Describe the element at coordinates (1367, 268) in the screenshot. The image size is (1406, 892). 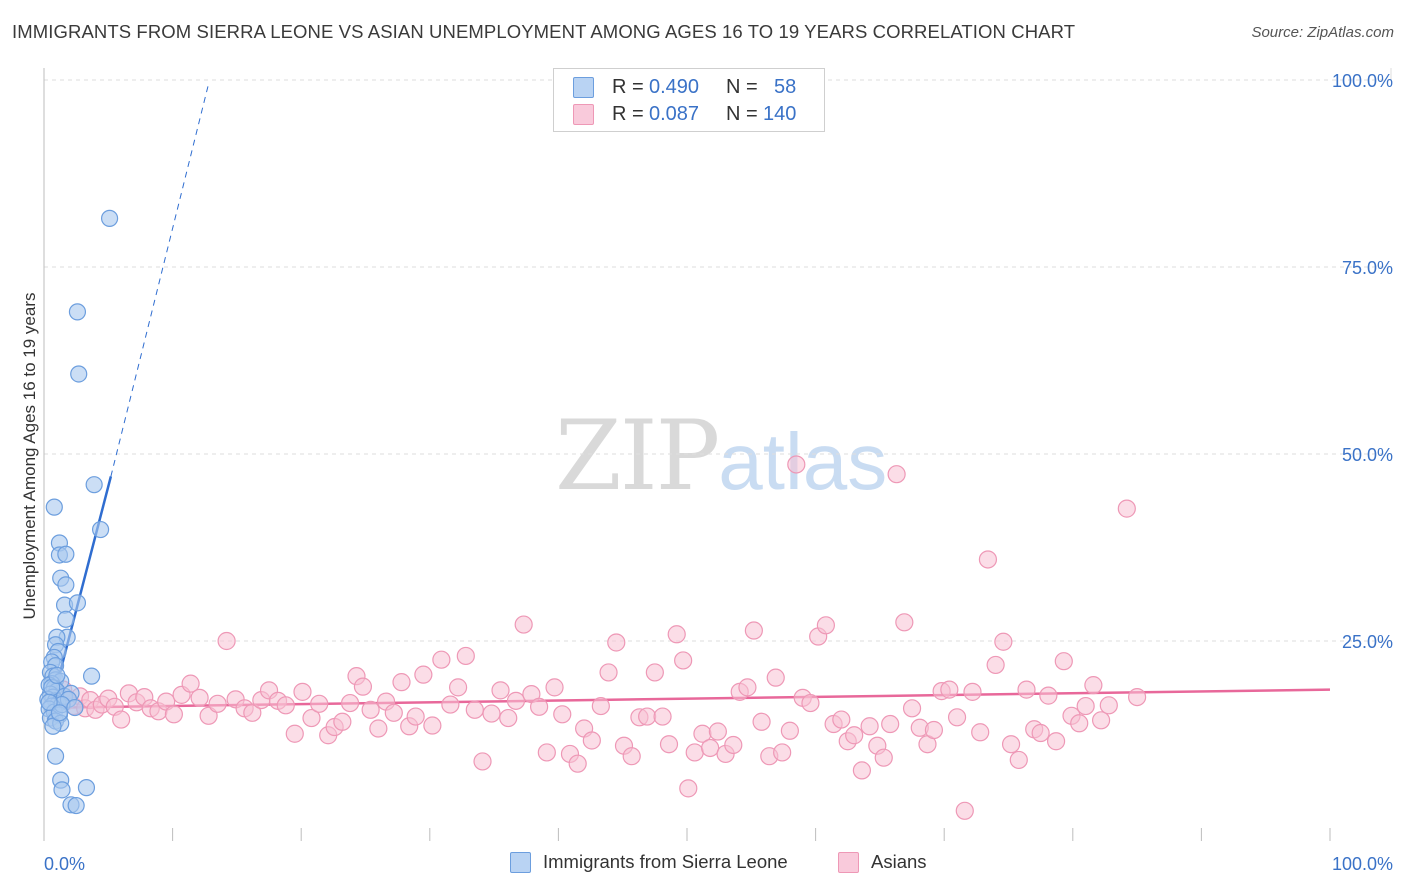
I see `y-tick-label: 75.0%` at that location.